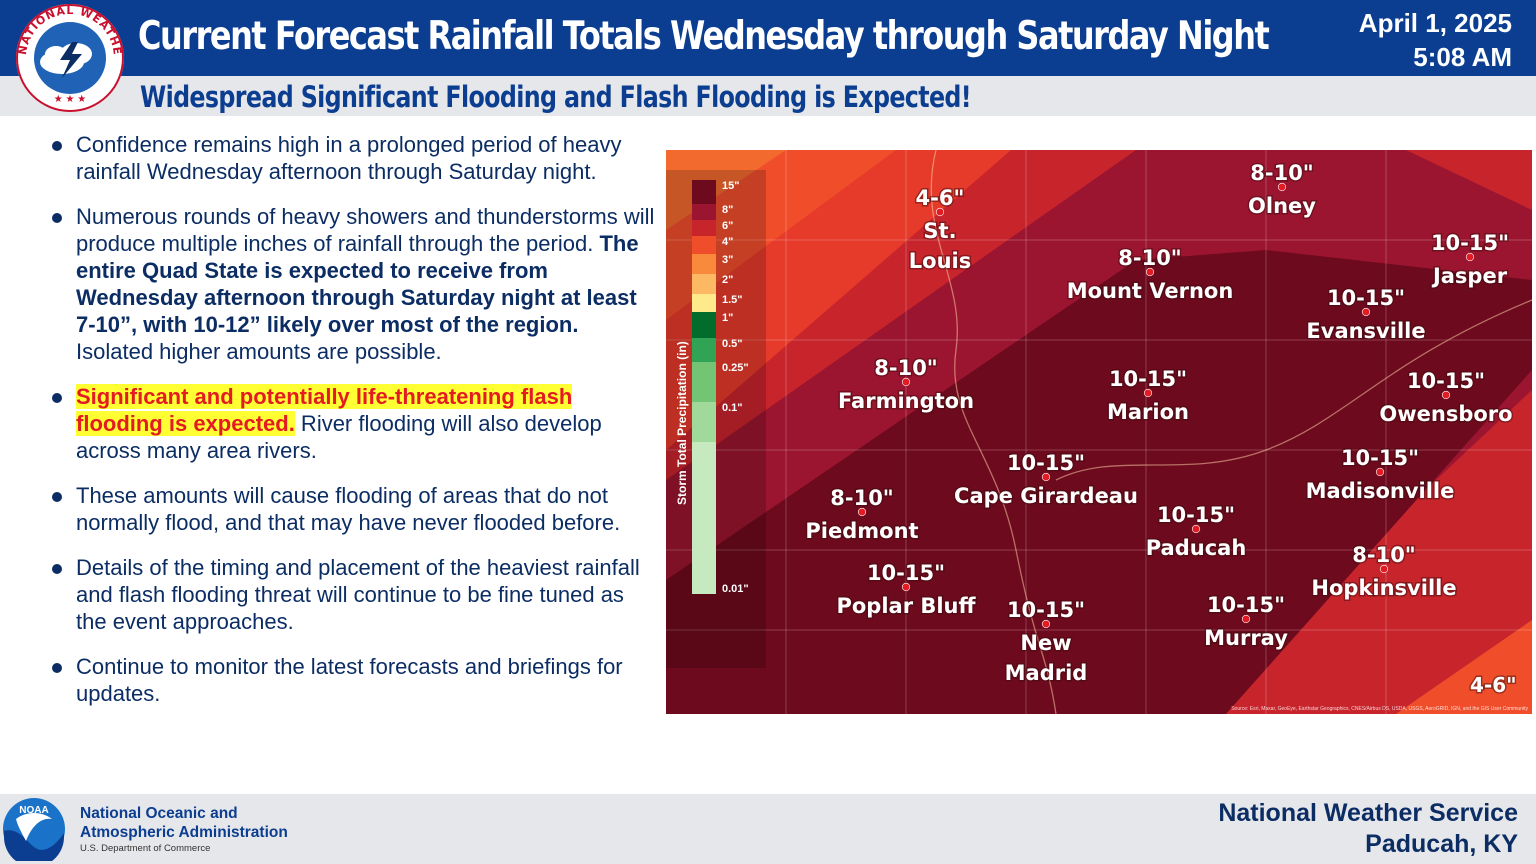 The height and width of the screenshot is (864, 1536). Describe the element at coordinates (1368, 813) in the screenshot. I see `office-line1: National Weather Service` at that location.